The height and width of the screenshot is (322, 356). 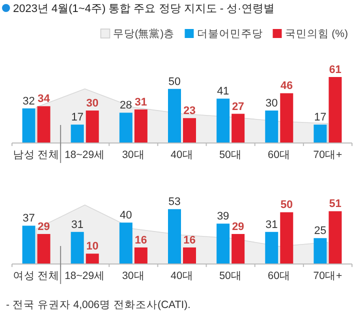 What do you see at coordinates (320, 231) in the screenshot?
I see `data-label: 25` at bounding box center [320, 231].